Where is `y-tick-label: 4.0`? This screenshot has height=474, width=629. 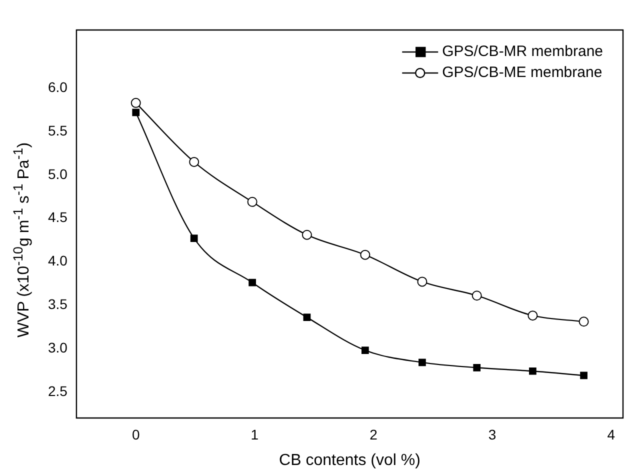 y-tick-label: 4.0 is located at coordinates (58, 260).